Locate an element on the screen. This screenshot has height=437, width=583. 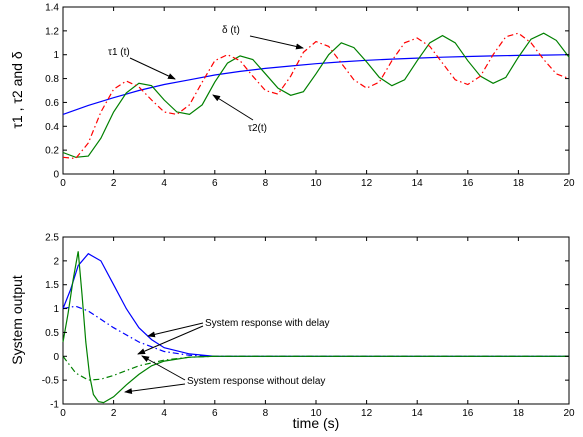
top-x-tick-label-5: 10 is located at coordinates (316, 183).